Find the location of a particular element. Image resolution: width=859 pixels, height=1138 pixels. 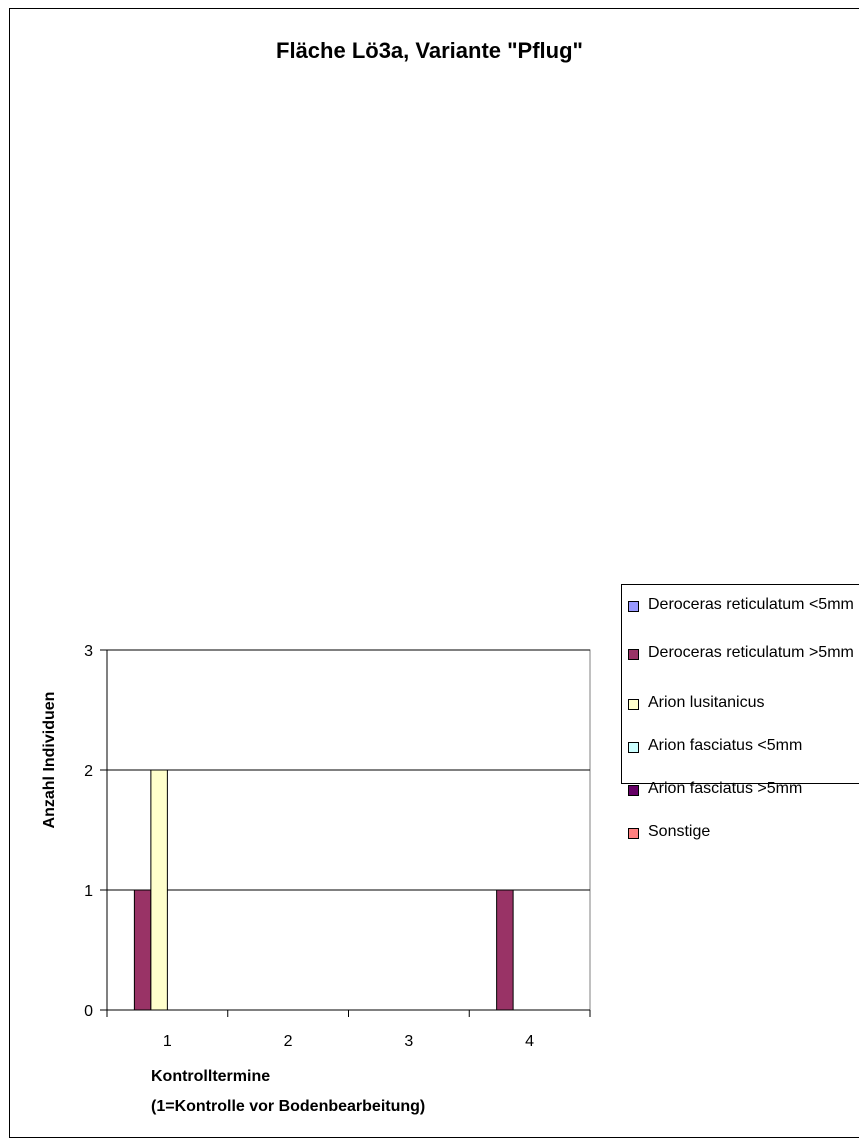

y-axis-title: Anzahl Individuen is located at coordinates (49, 760).